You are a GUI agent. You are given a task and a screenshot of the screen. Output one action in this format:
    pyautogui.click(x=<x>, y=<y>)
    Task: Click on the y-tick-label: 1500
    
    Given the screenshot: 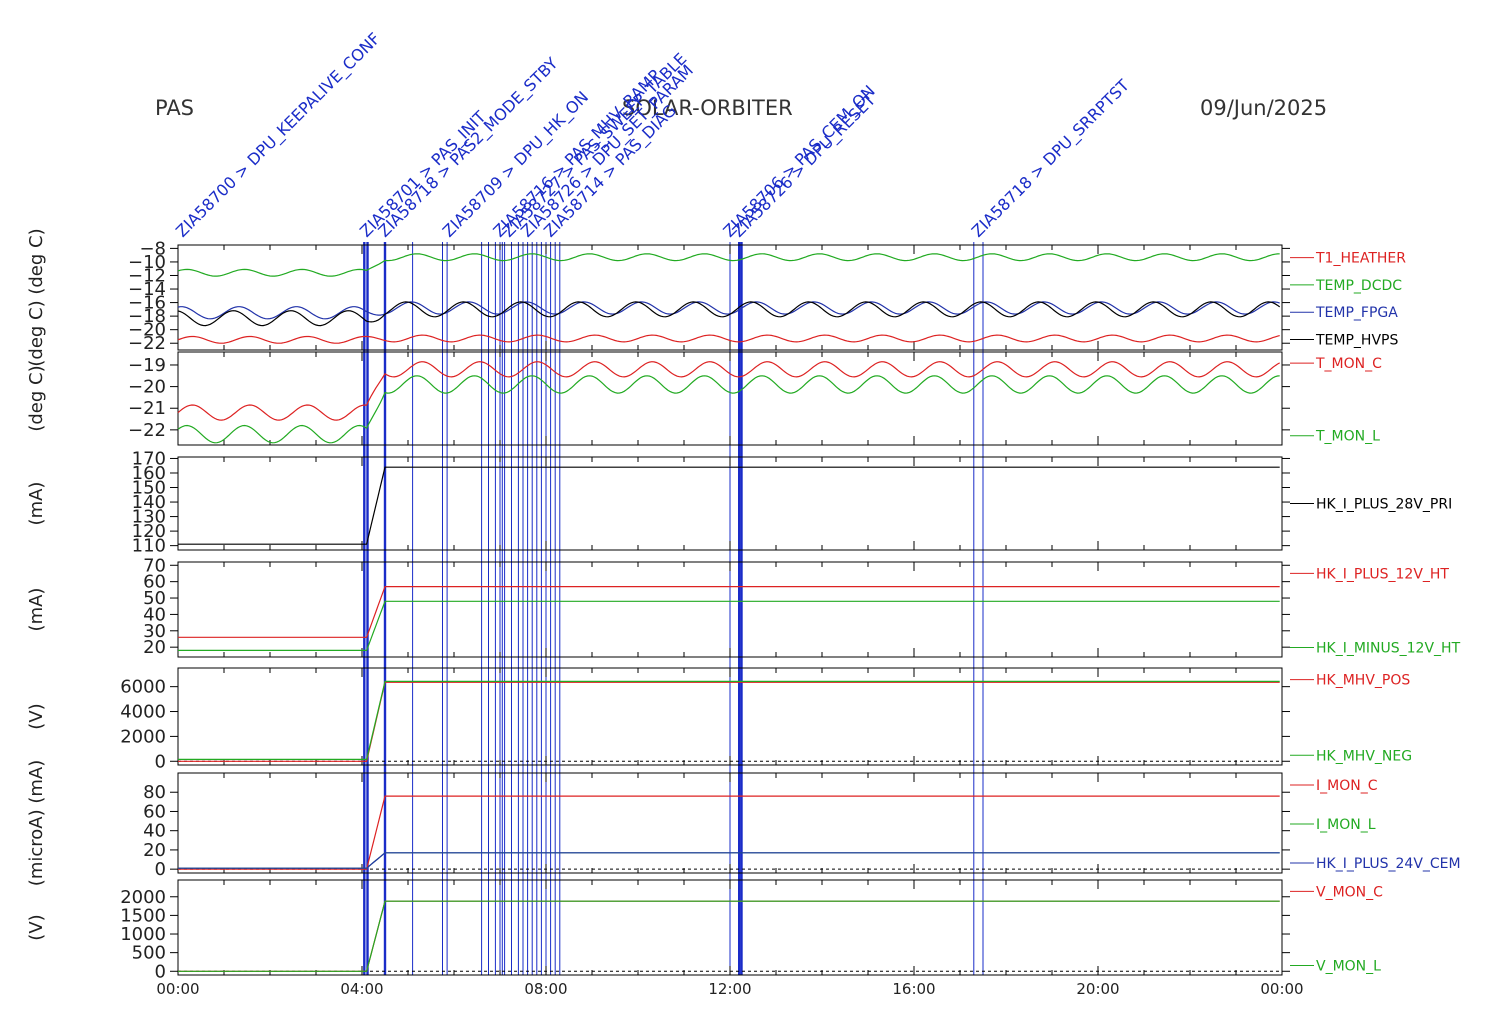 What is the action you would take?
    pyautogui.click(x=143, y=915)
    